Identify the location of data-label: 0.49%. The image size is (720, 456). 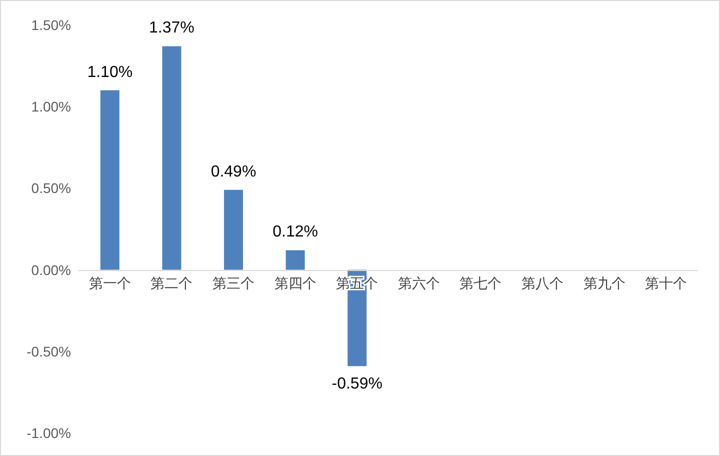
(233, 171).